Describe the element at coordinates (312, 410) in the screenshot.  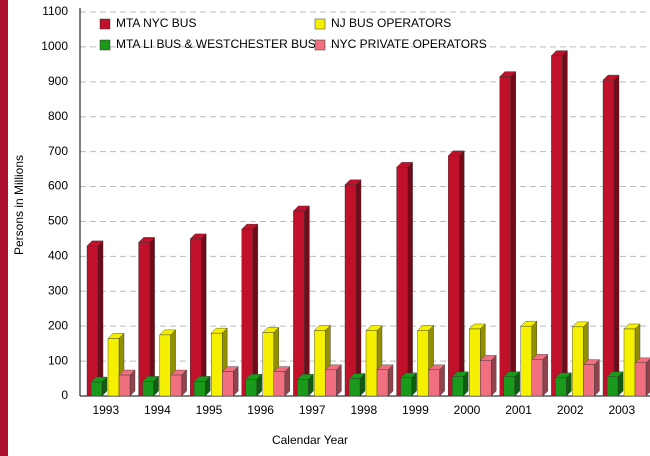
I see `x-tick-label: 1997` at that location.